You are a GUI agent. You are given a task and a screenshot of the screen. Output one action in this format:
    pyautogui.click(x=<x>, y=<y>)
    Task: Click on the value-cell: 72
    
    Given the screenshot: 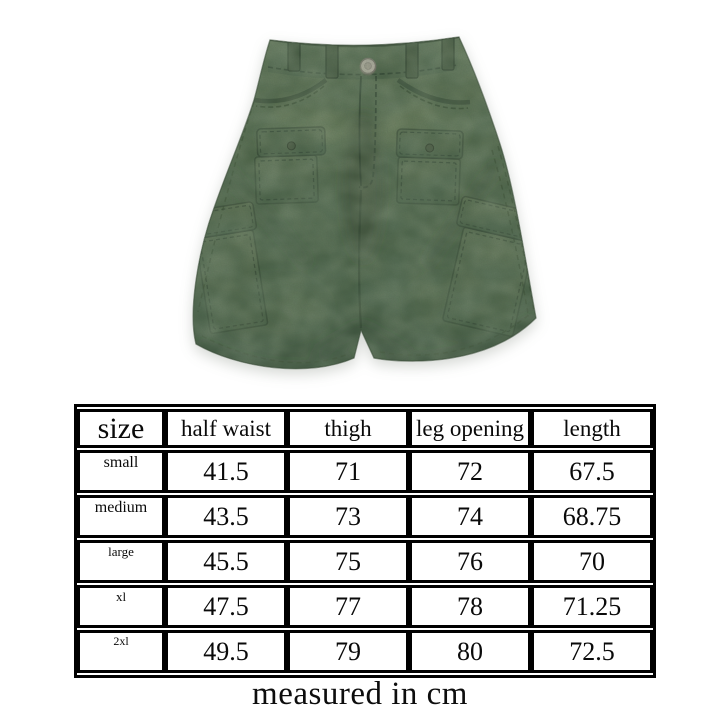 What is the action you would take?
    pyautogui.click(x=470, y=471)
    